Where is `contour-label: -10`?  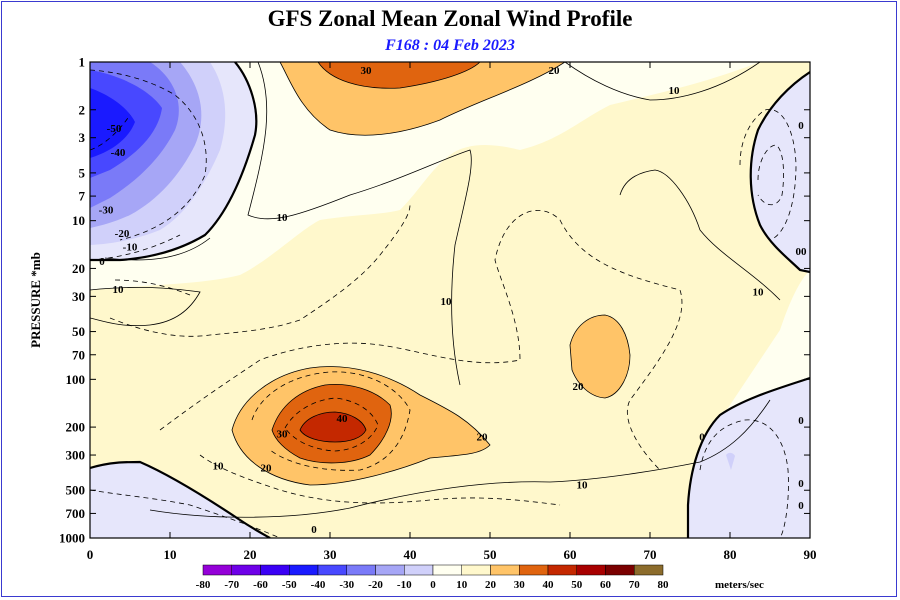
contour-label: -10 is located at coordinates (130, 247).